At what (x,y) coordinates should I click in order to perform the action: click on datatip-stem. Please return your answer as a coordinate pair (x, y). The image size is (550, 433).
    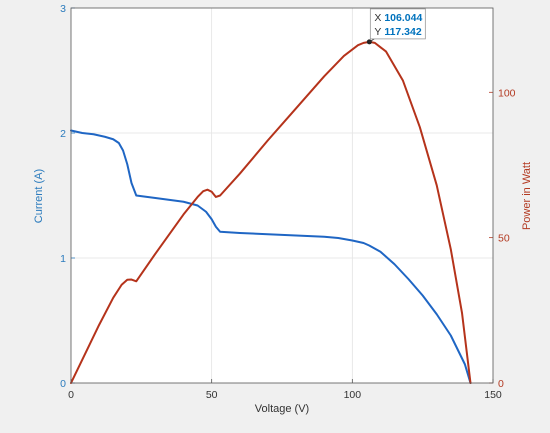
    Looking at the image, I should click on (372, 40).